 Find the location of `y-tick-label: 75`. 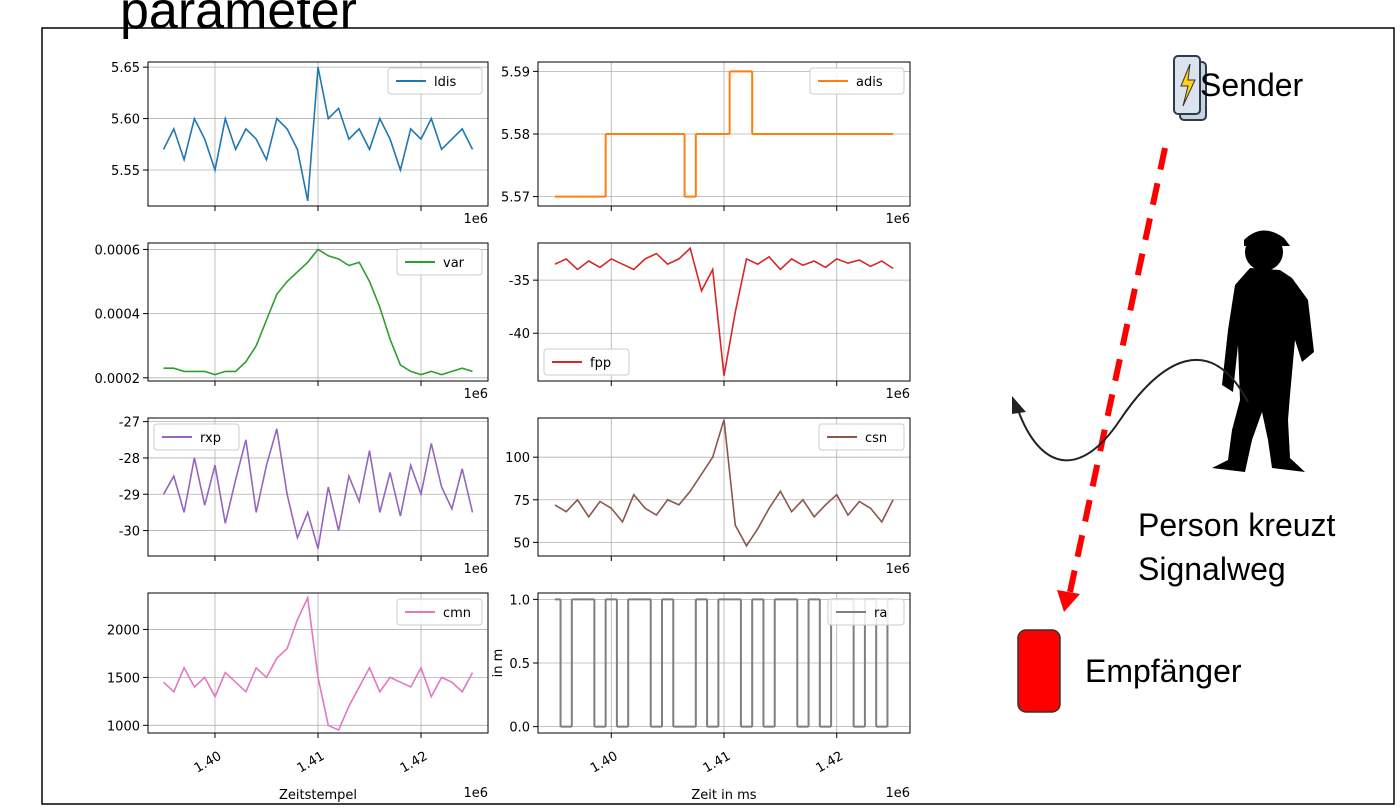

y-tick-label: 75 is located at coordinates (521, 501).